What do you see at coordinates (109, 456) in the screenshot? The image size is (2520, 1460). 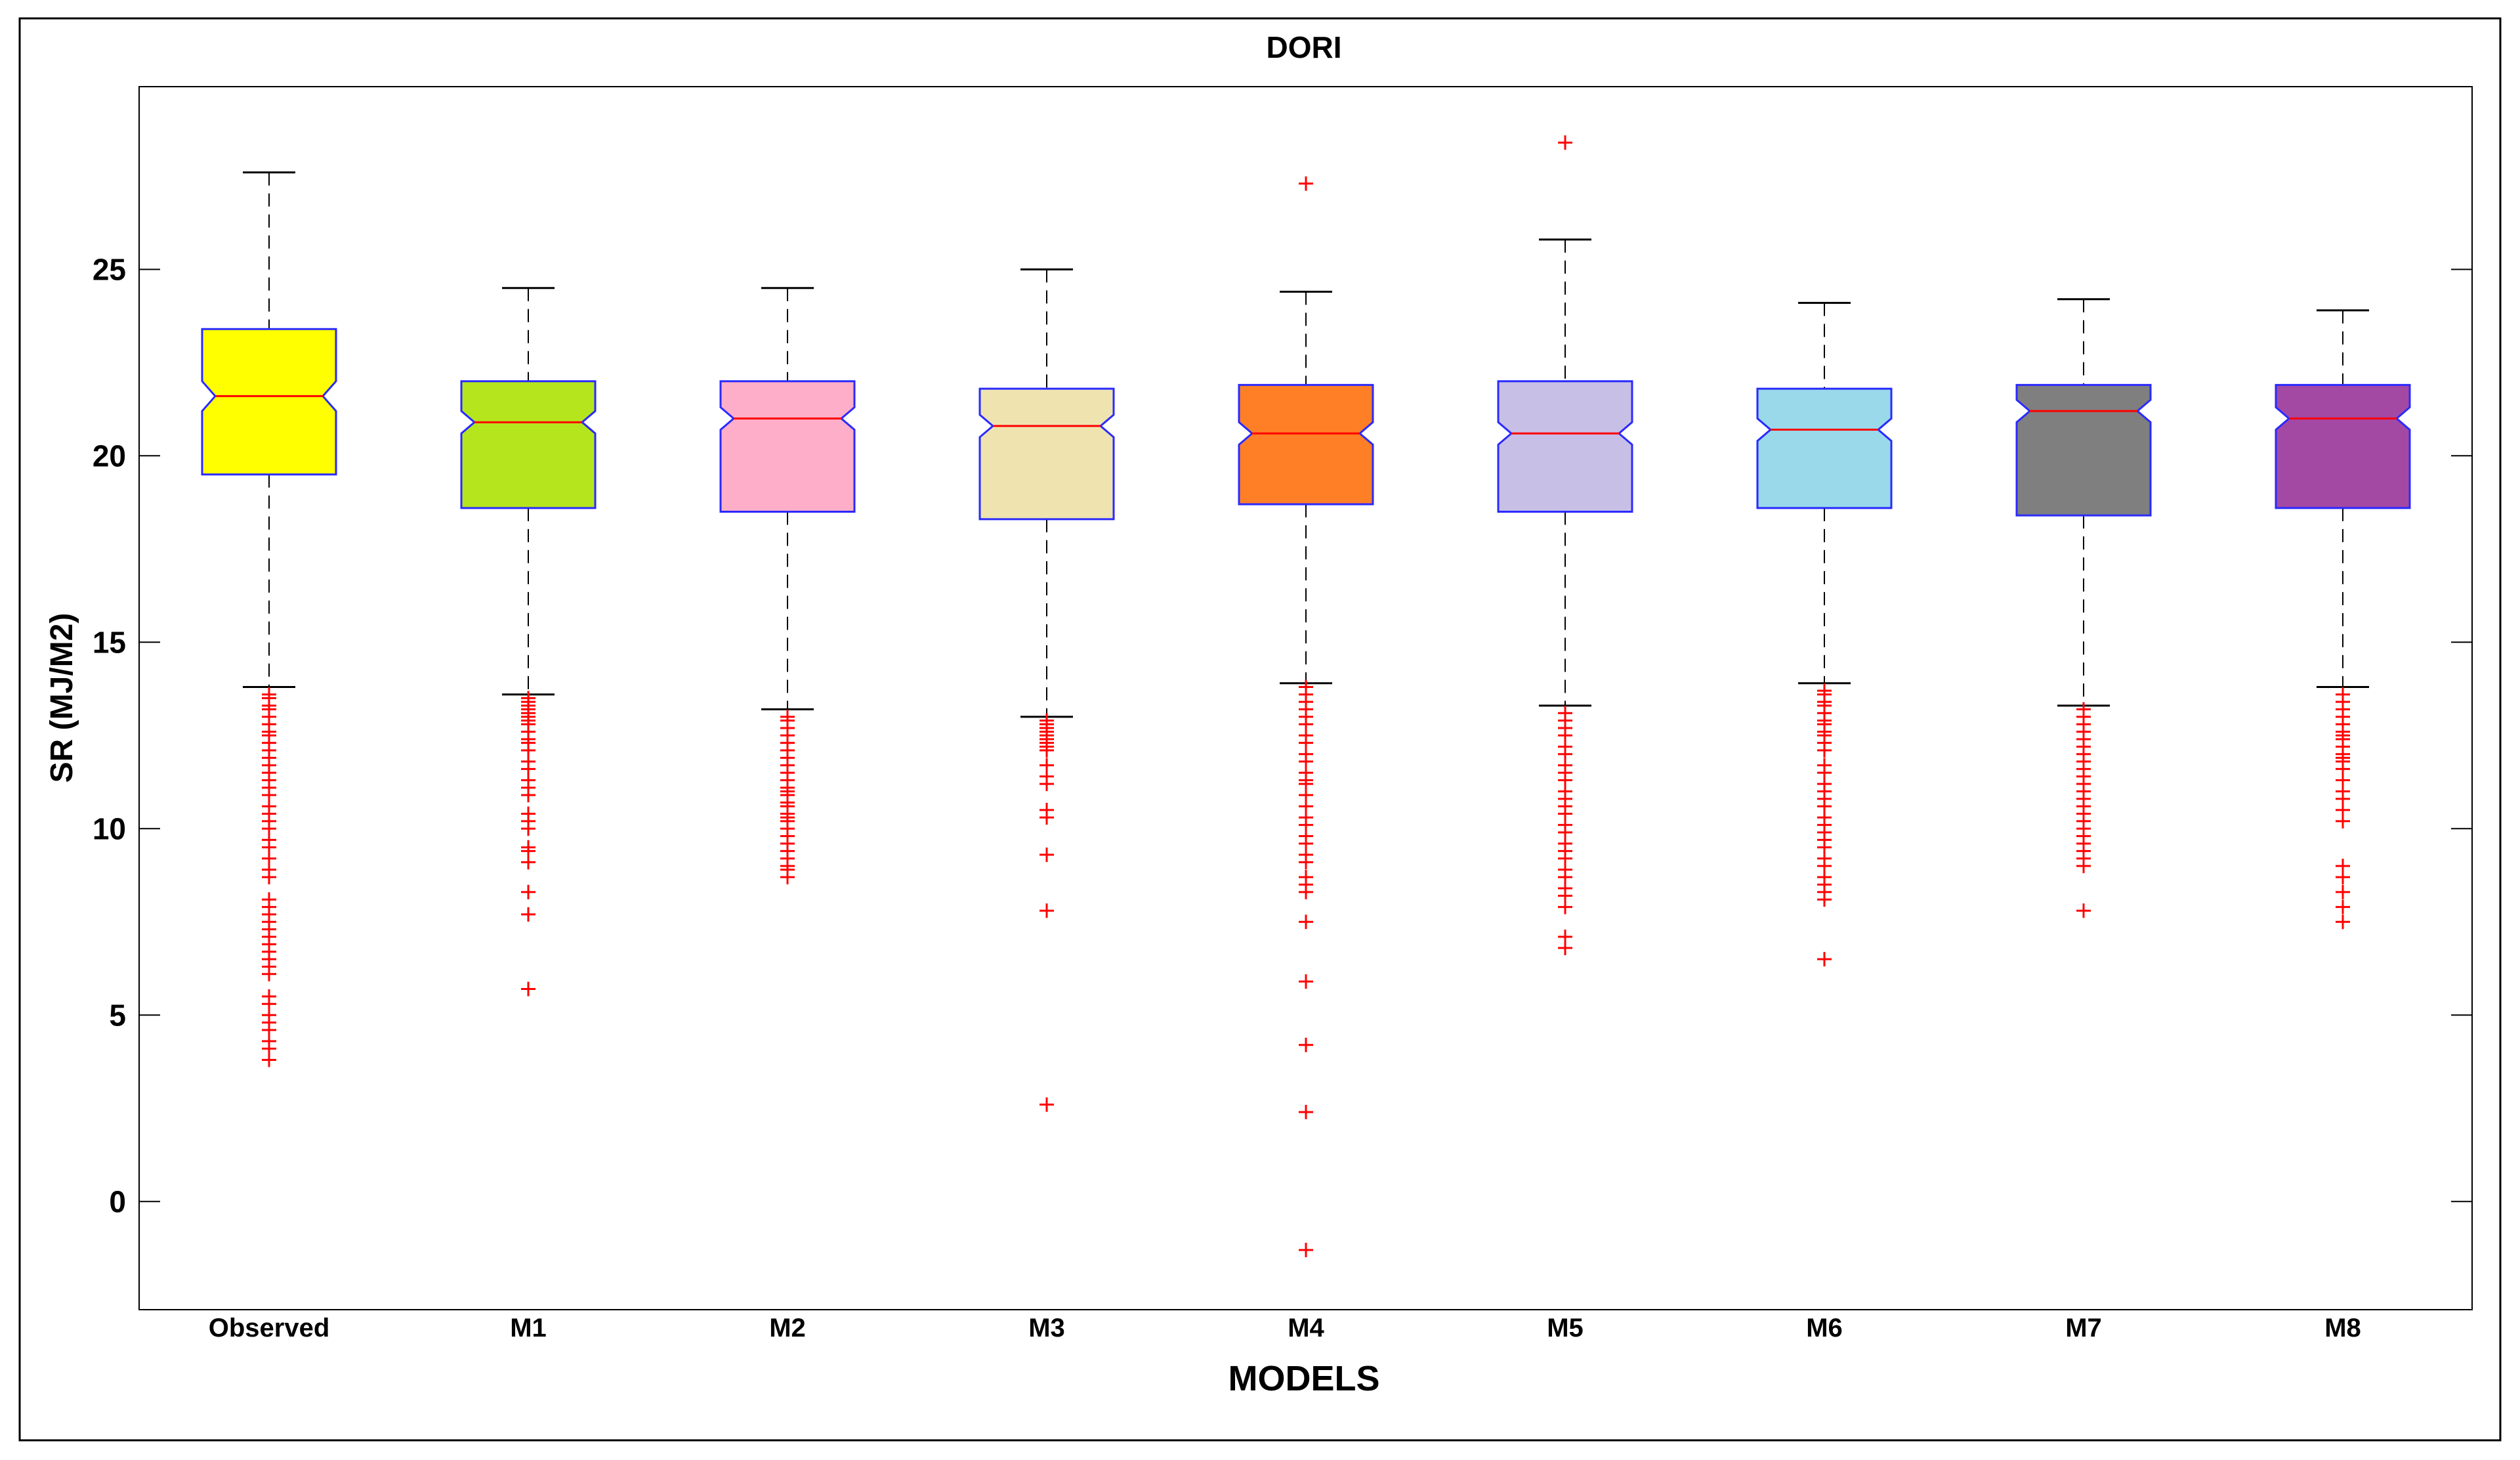 I see `y-tick-label: 20` at bounding box center [109, 456].